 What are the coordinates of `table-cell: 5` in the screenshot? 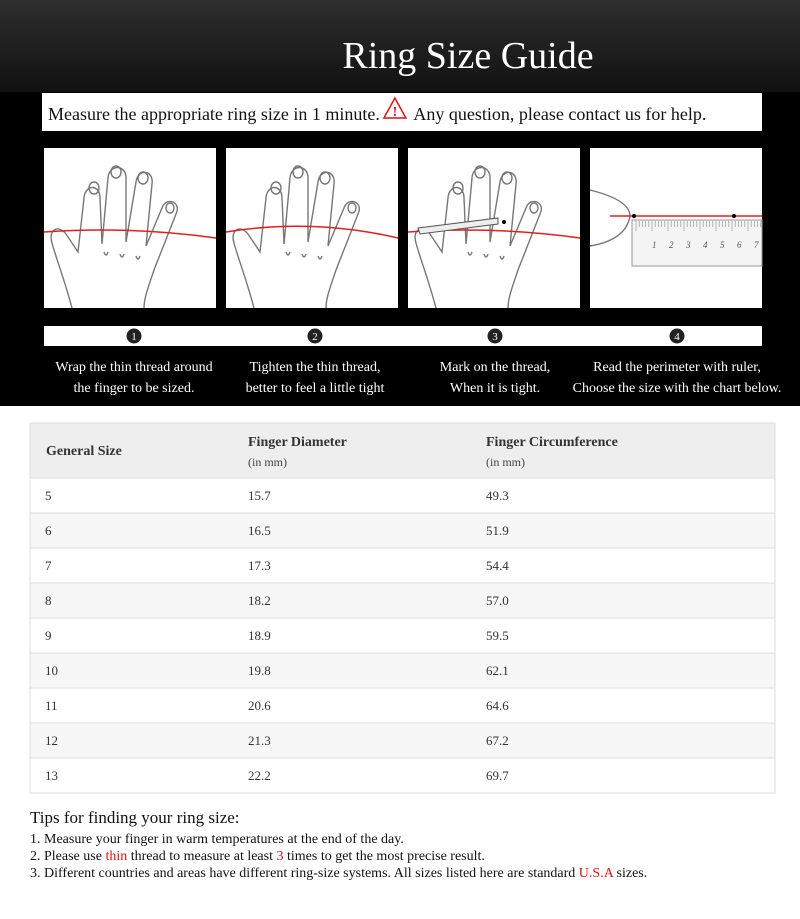 It's located at (48, 495).